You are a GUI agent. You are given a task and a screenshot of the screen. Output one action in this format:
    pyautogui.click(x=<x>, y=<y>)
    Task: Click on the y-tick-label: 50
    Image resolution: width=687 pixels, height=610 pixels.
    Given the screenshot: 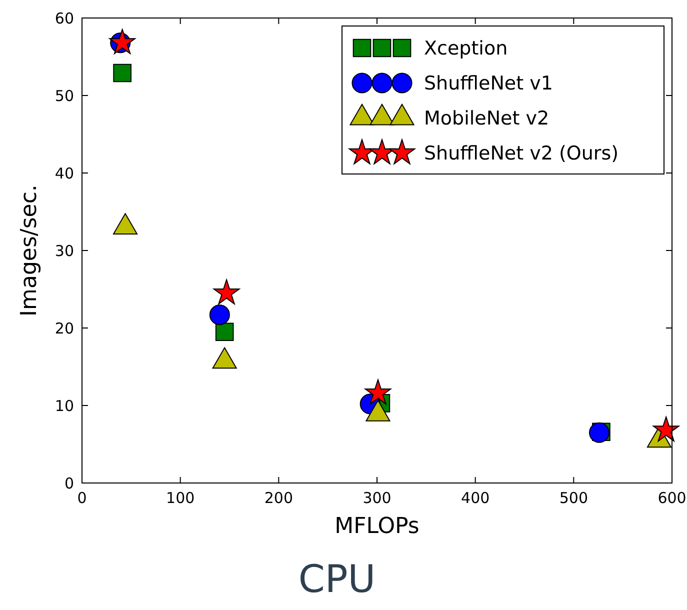 What is the action you would take?
    pyautogui.click(x=64, y=95)
    